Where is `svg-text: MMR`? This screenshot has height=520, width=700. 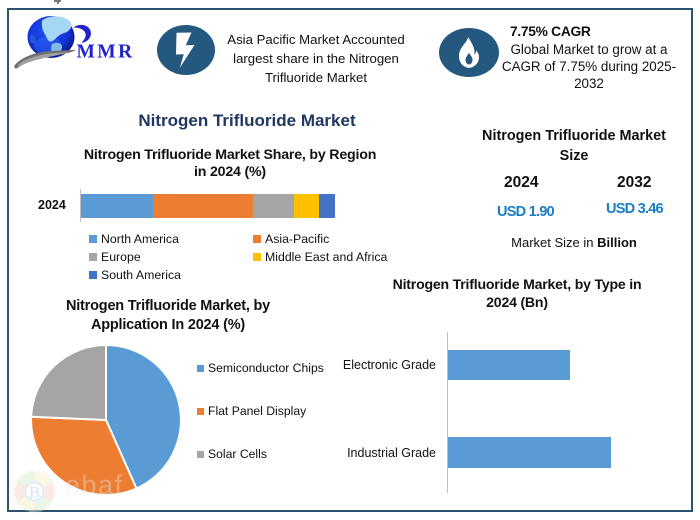
svg-text: MMR is located at coordinates (106, 52).